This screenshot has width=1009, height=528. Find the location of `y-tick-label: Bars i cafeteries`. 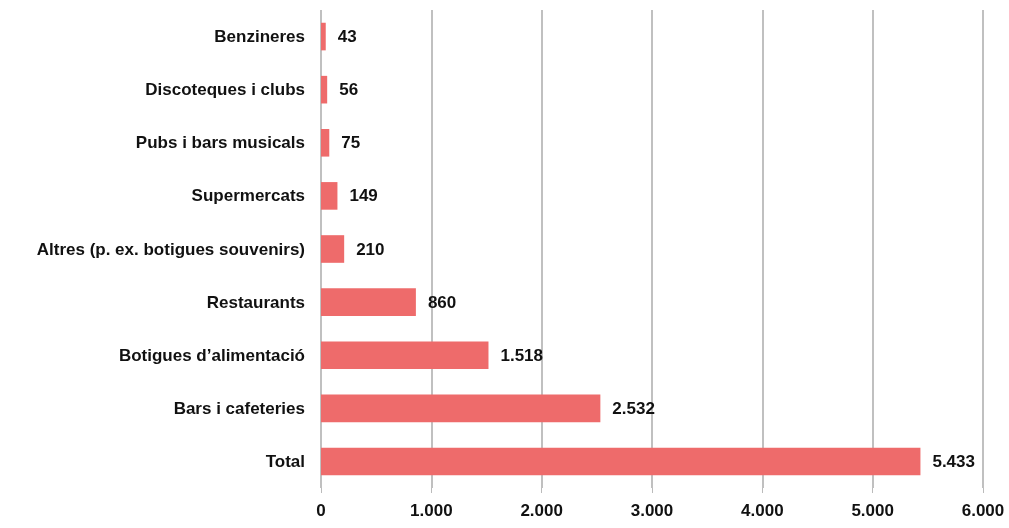

y-tick-label: Bars i cafeteries is located at coordinates (239, 408).